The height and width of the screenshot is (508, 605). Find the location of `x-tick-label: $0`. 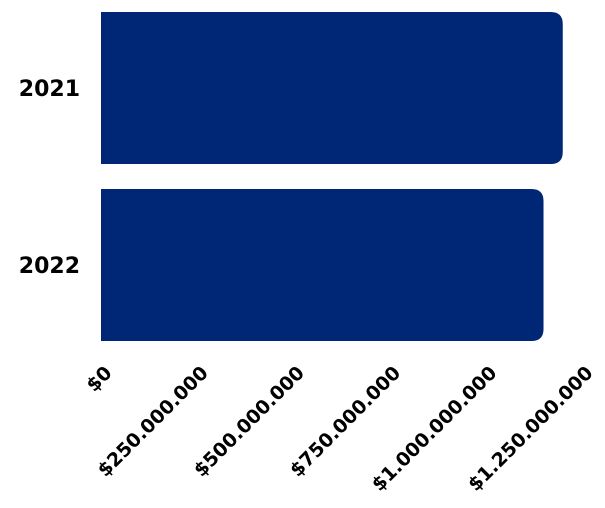

x-tick-label: $0 is located at coordinates (99, 379).